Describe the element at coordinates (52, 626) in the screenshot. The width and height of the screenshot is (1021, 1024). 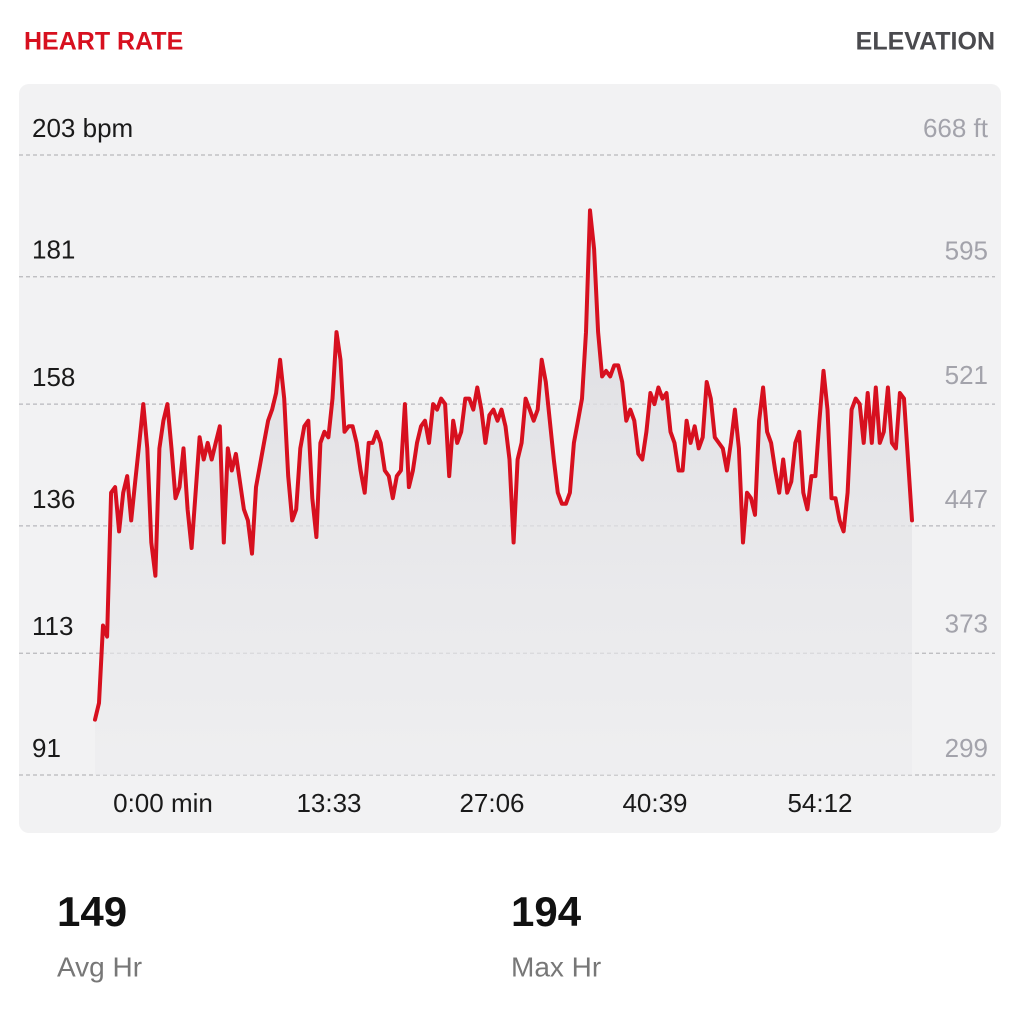
I see `y-tick-label: 113` at that location.